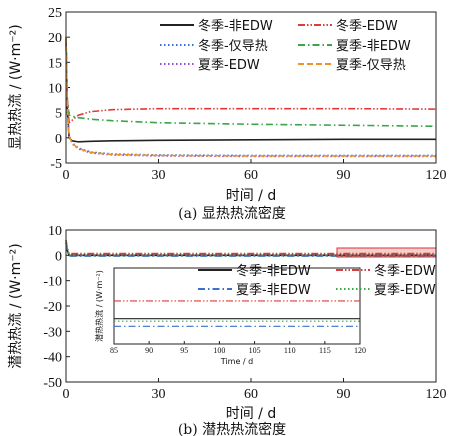 This screenshot has width=452, height=436. I want to click on inset-y-axis-label: 潜热热流 / (W·m⁻²), so click(99, 306).